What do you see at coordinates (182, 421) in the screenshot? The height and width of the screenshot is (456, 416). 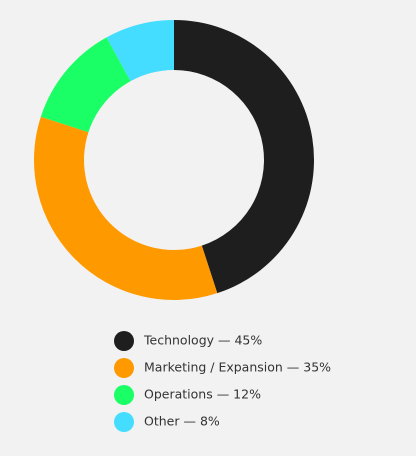 I see `legend-label: Other — 8%` at bounding box center [182, 421].